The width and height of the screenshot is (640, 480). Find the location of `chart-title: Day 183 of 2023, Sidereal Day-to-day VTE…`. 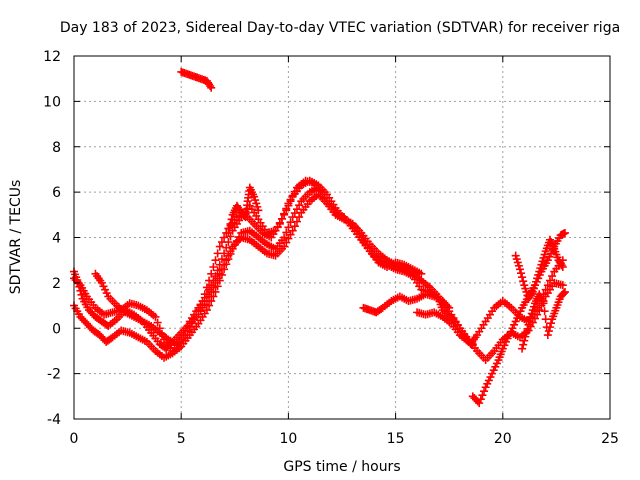

chart-title: Day 183 of 2023, Sidereal Day-to-day VTE… is located at coordinates (340, 28).